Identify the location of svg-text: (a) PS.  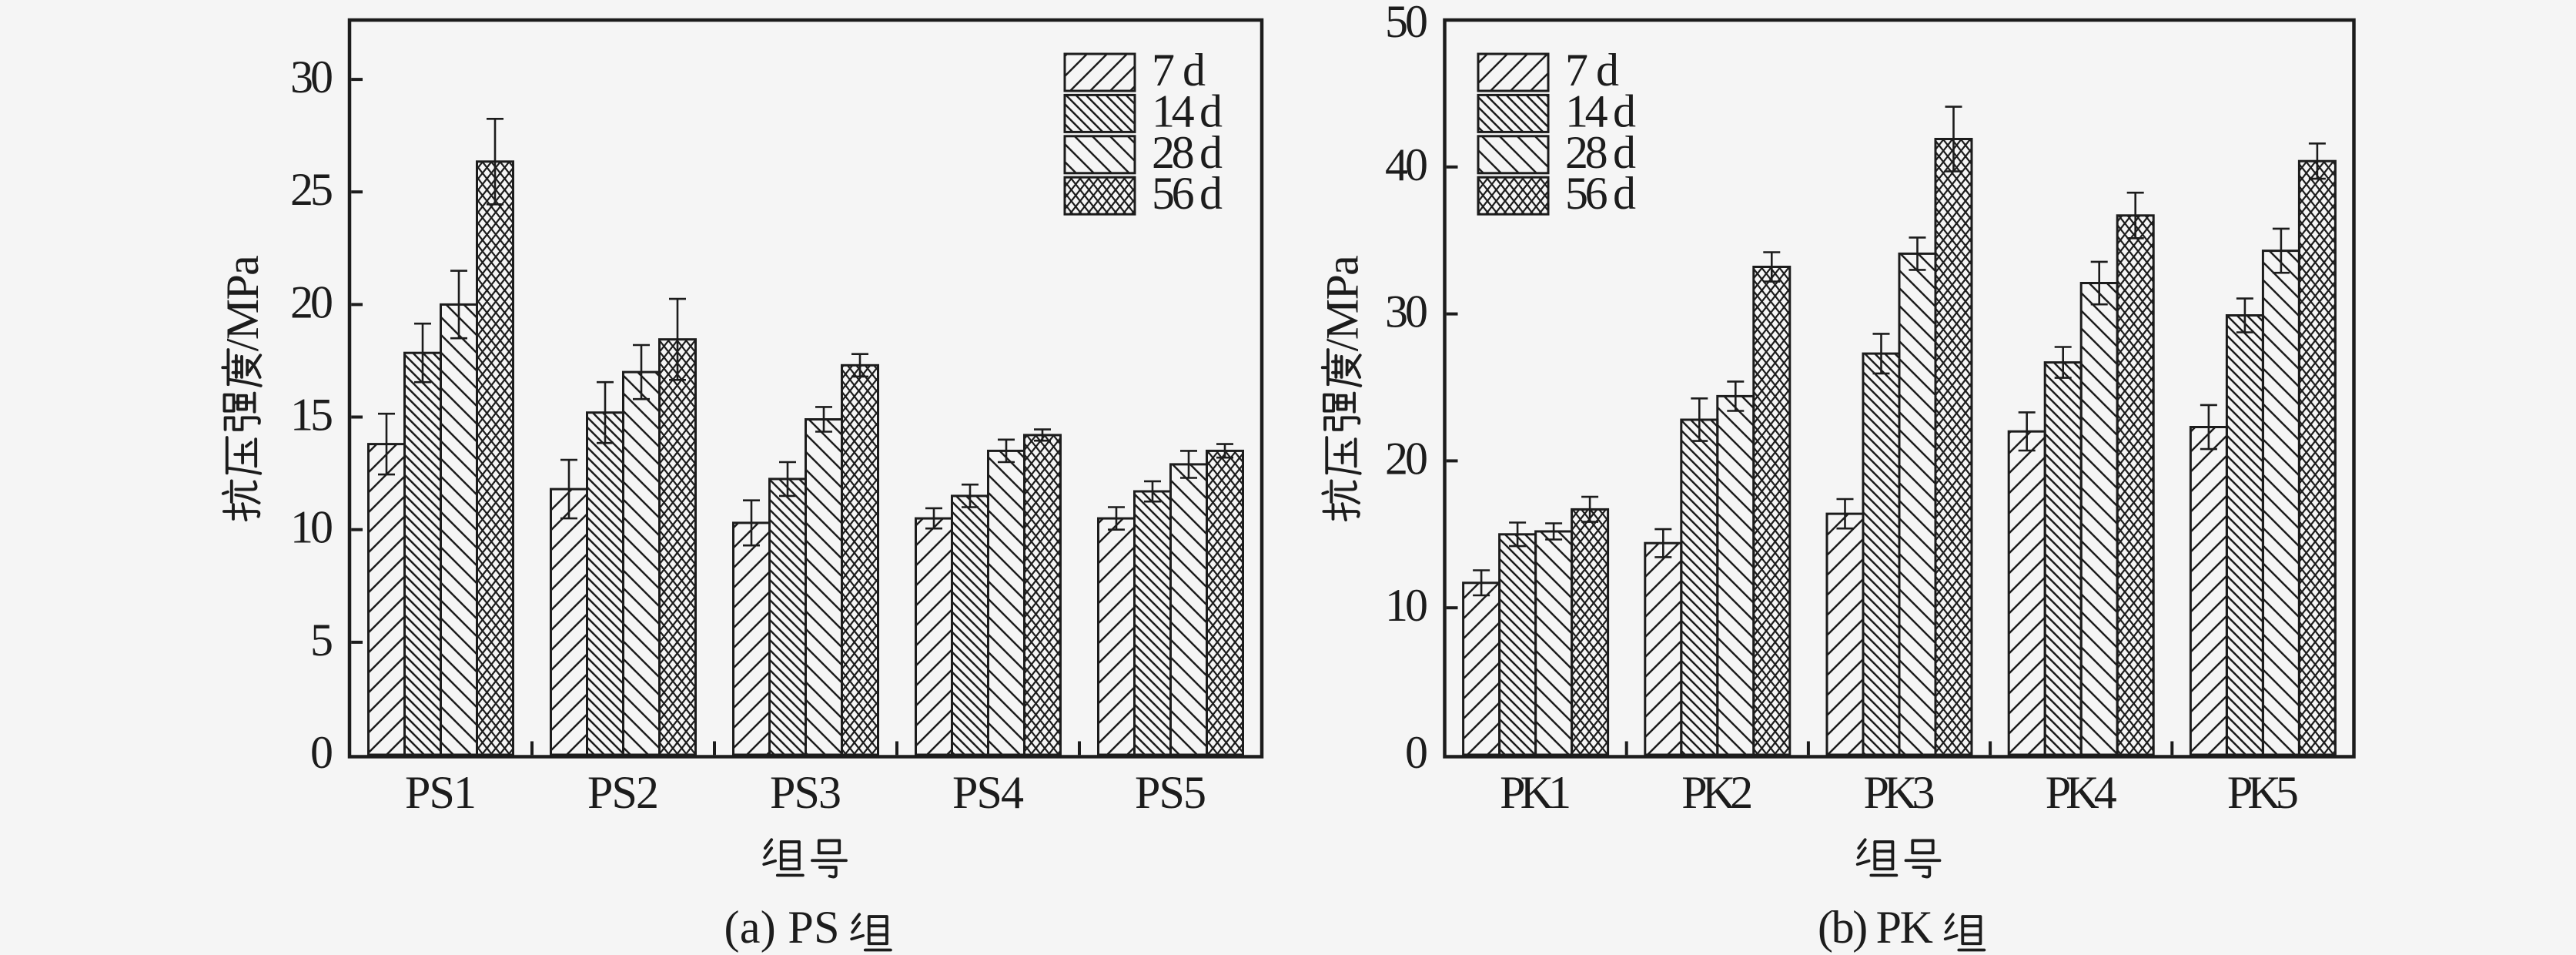
(782, 927).